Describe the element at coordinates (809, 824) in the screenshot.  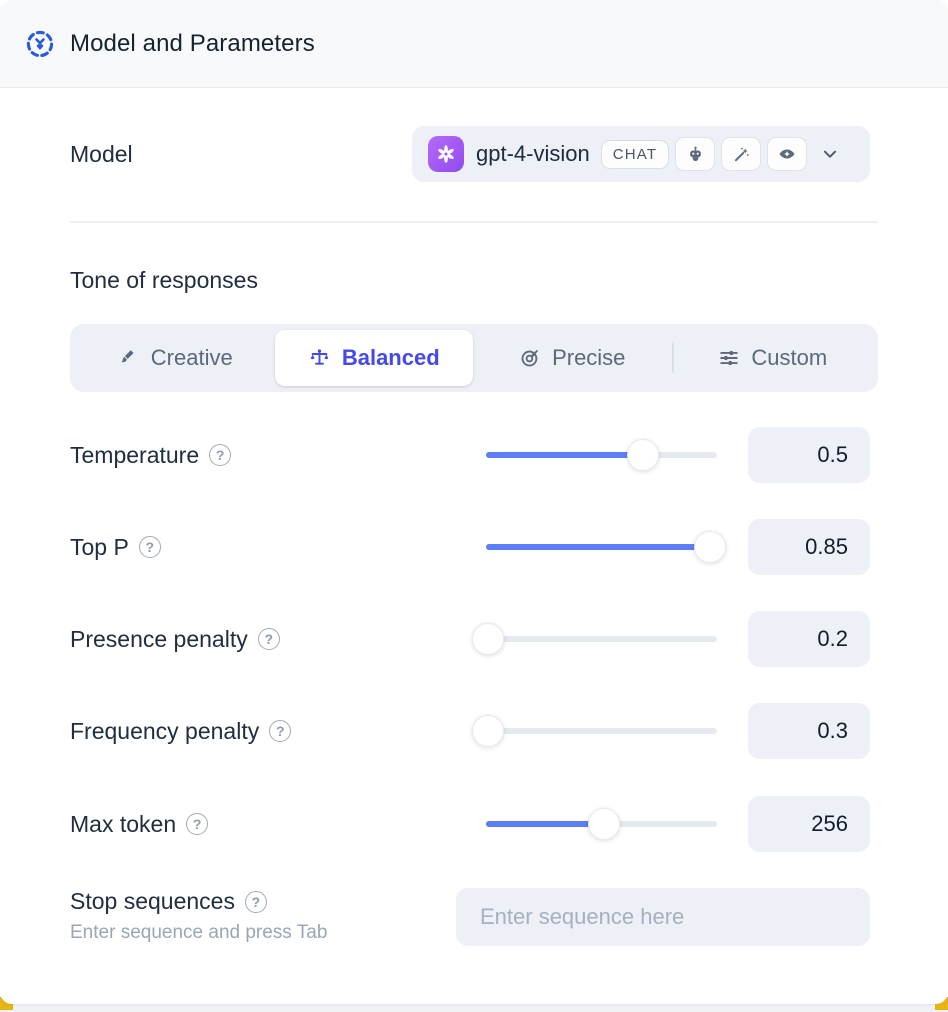
I see `max-token-value: 256` at that location.